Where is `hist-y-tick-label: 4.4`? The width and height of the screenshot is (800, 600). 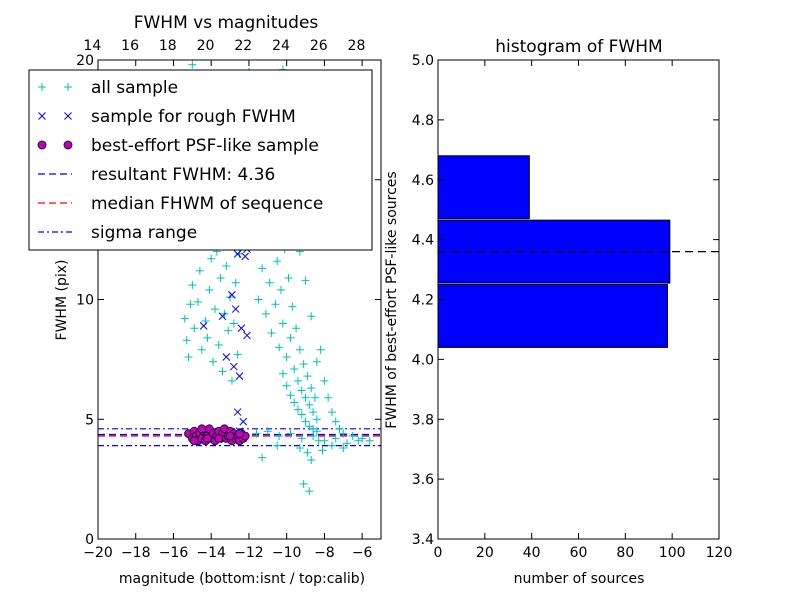 hist-y-tick-label: 4.4 is located at coordinates (423, 241).